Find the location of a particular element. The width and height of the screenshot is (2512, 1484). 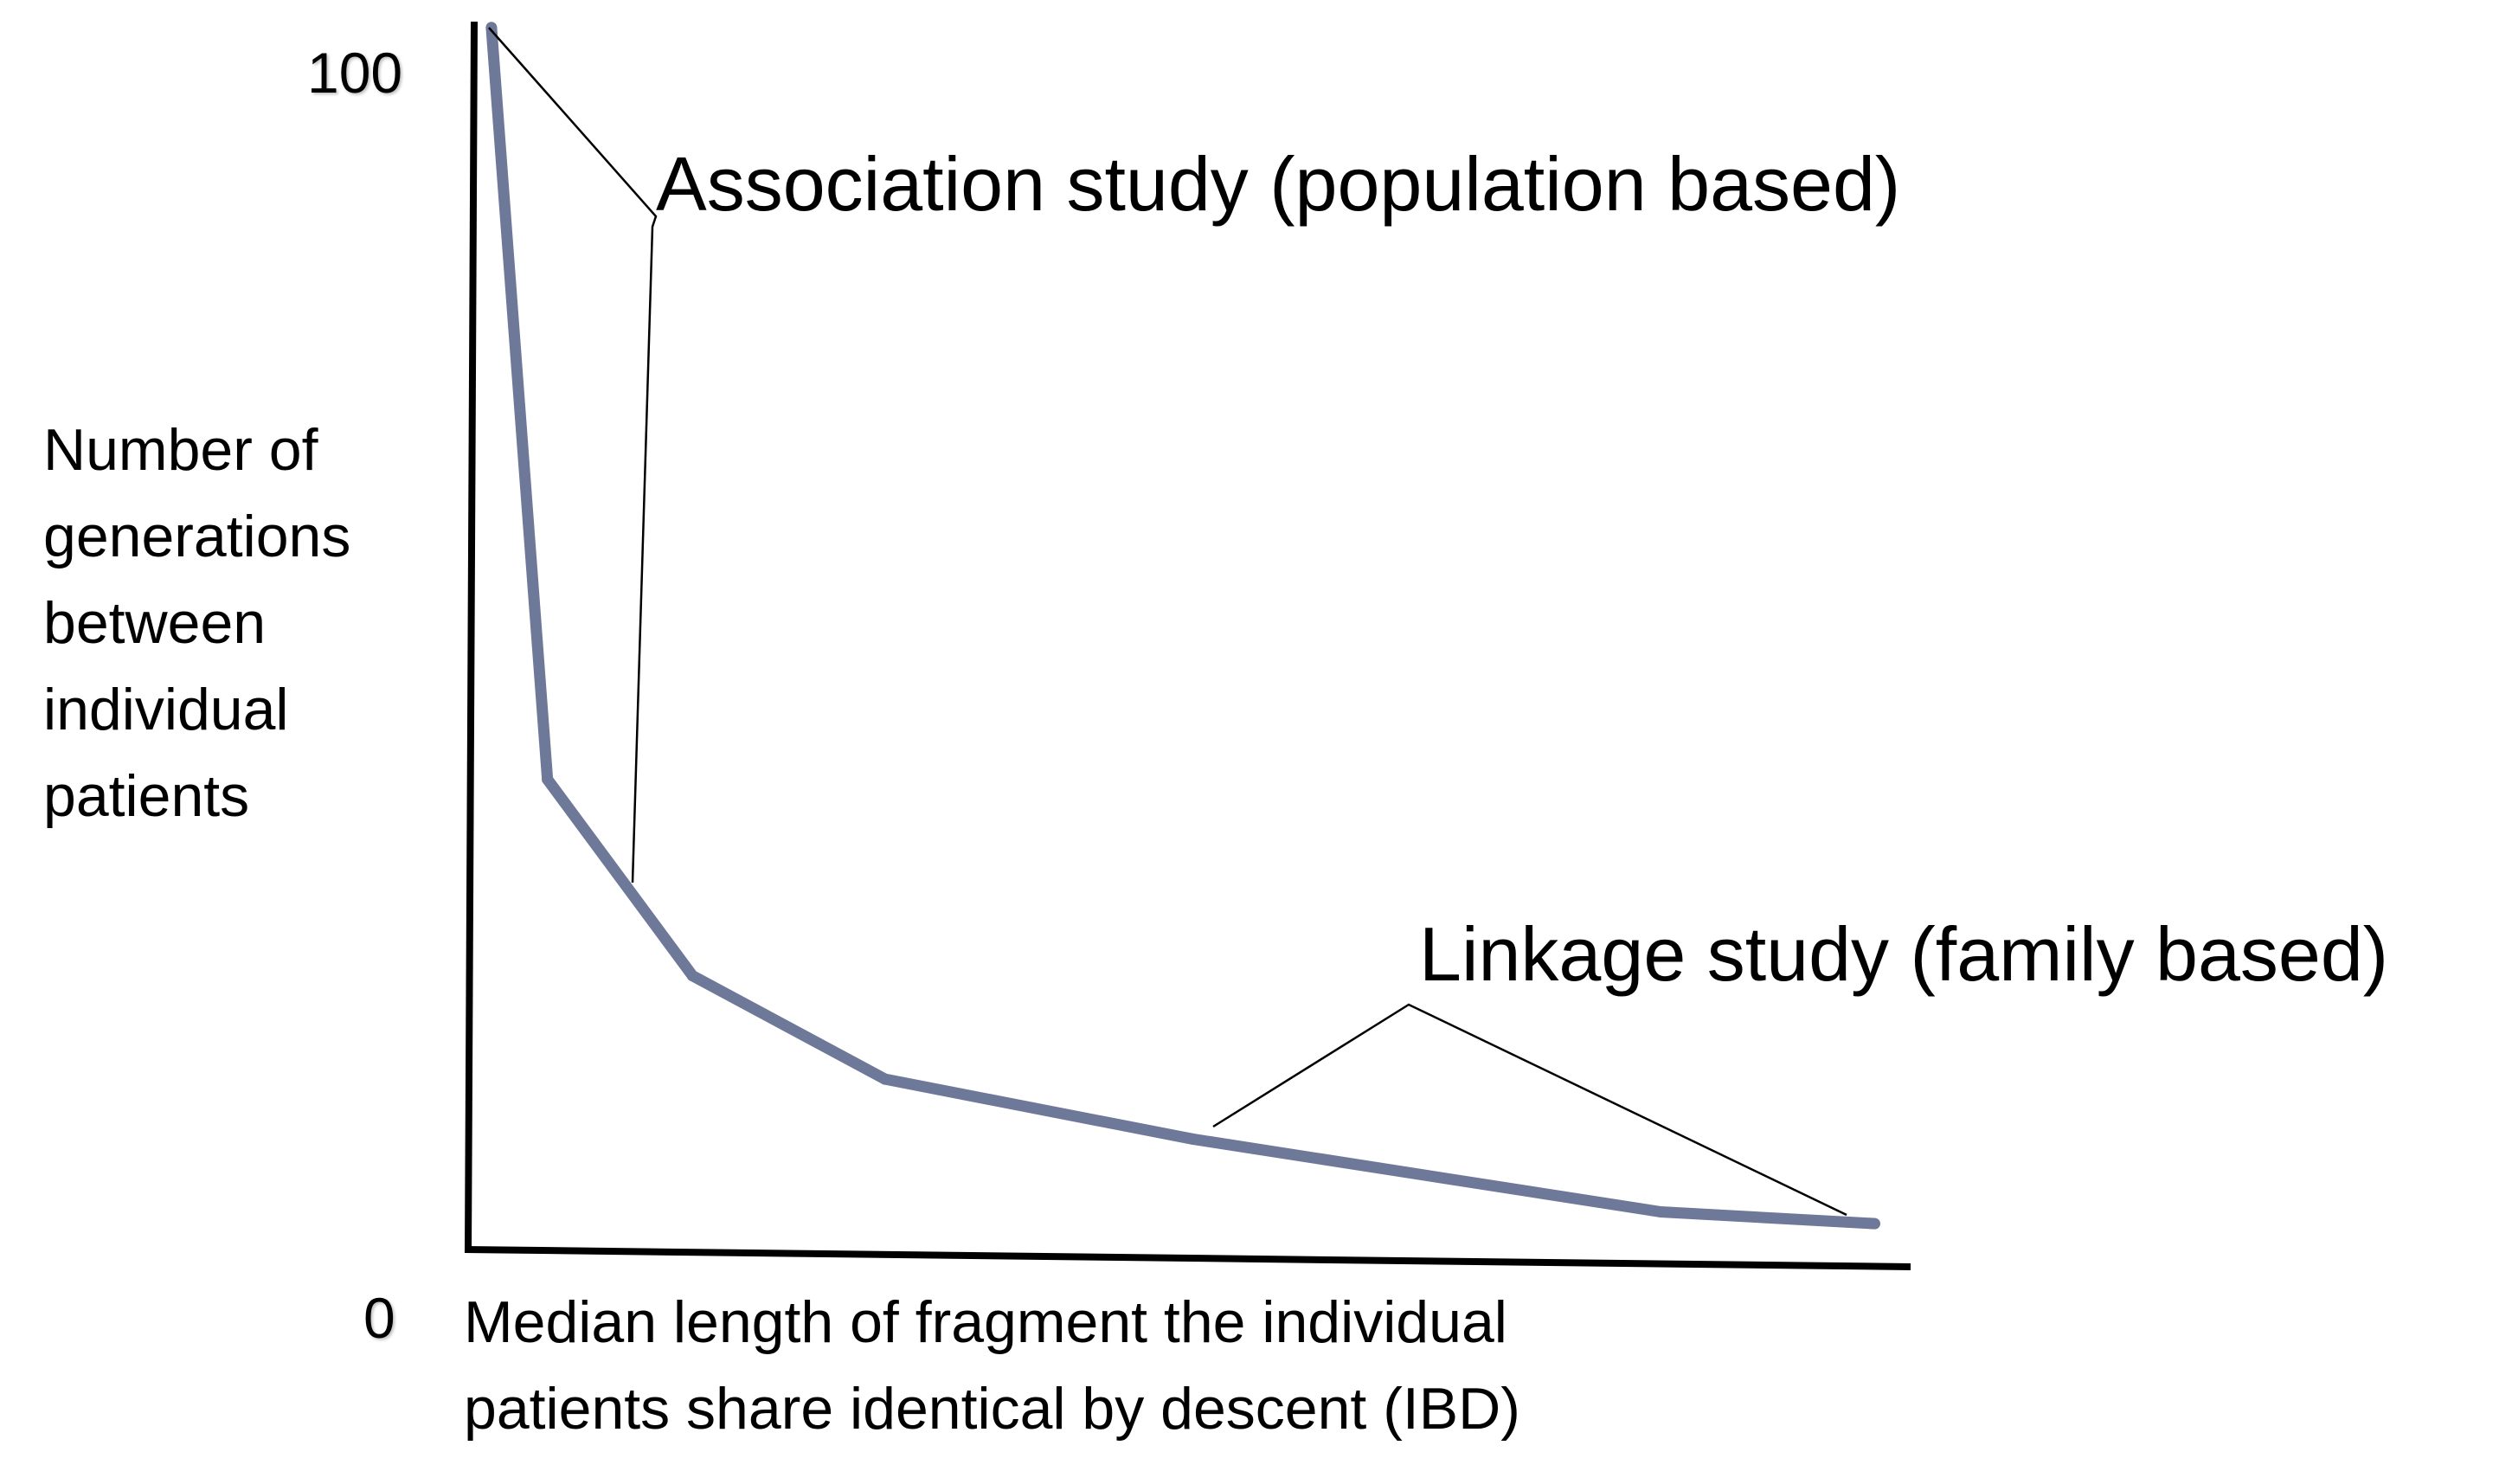

y-axis-label-line: generations is located at coordinates (197, 536).